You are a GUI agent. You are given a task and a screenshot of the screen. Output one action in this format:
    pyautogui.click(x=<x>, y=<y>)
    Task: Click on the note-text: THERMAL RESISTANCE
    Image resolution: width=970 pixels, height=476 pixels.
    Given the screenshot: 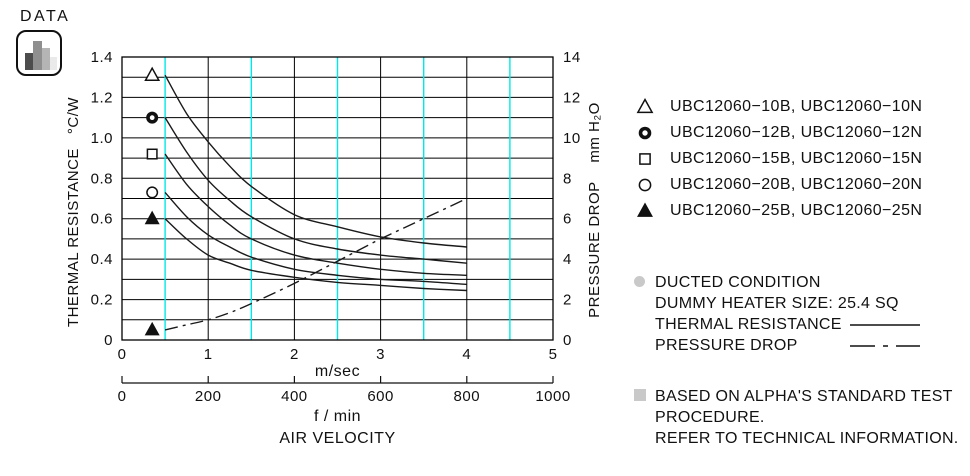 What is the action you would take?
    pyautogui.click(x=748, y=324)
    